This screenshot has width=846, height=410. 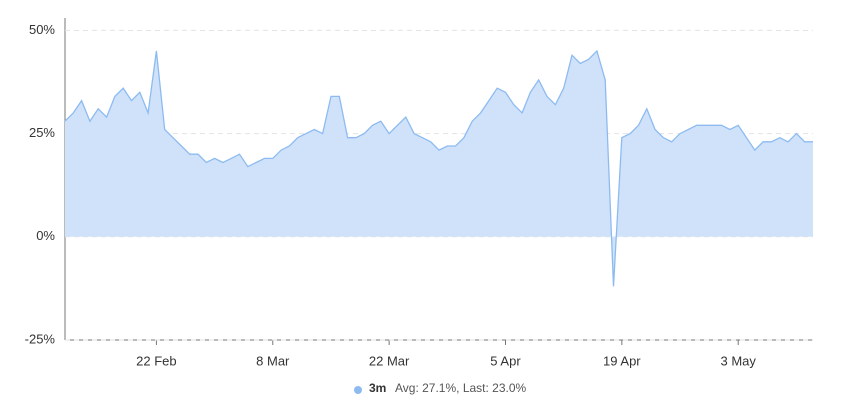 I want to click on legend: 3m Avg: 27.1%, Last: 23.0%, so click(x=440, y=388).